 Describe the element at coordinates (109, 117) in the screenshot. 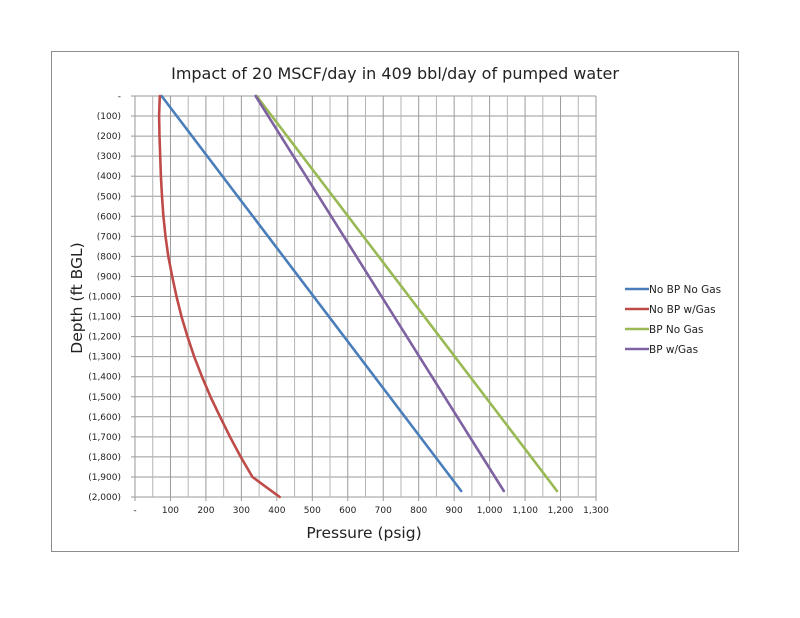

I see `y-tick-label: (100)` at that location.